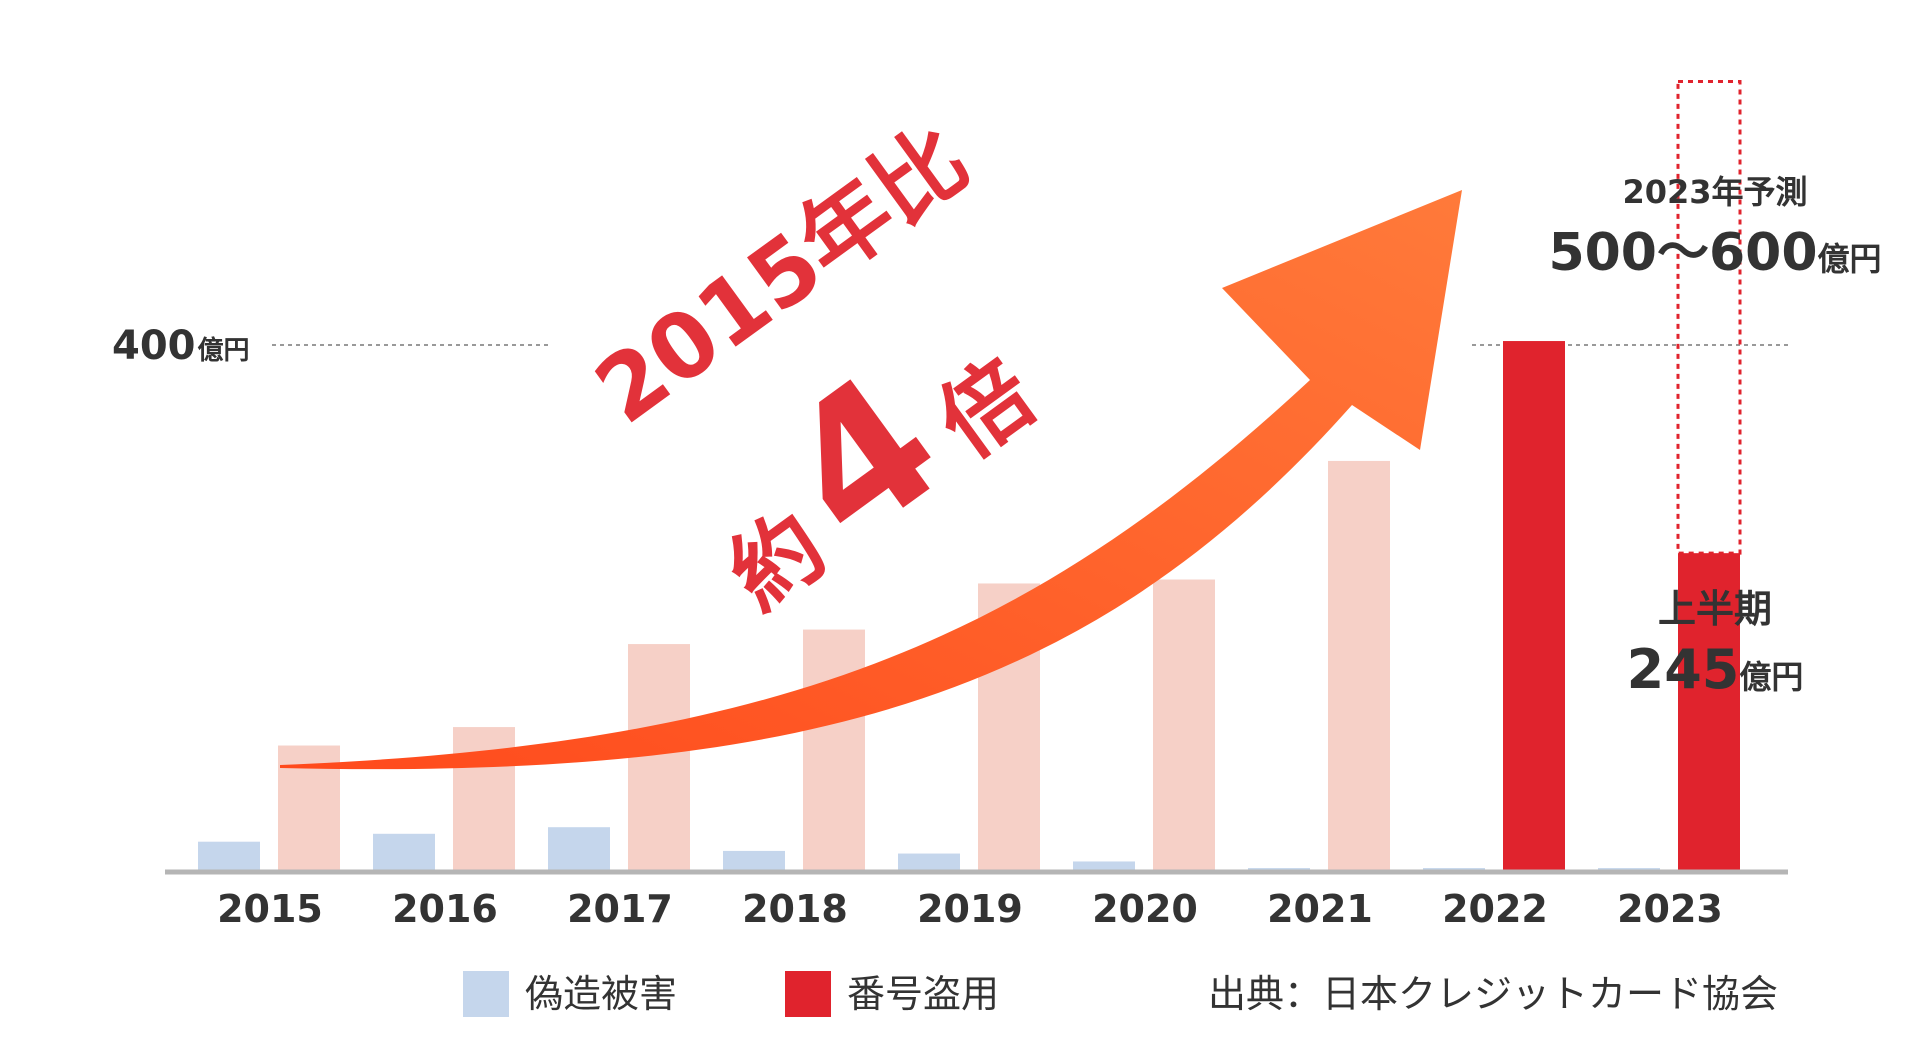  I want to click on reference-label-400: 400億円, so click(181, 346).